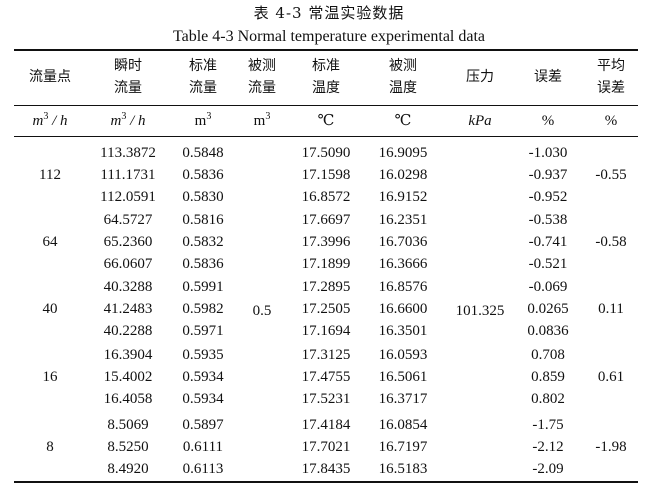 This screenshot has height=490, width=658. What do you see at coordinates (326, 264) in the screenshot?
I see `cell-std-temp: 17.1899` at bounding box center [326, 264].